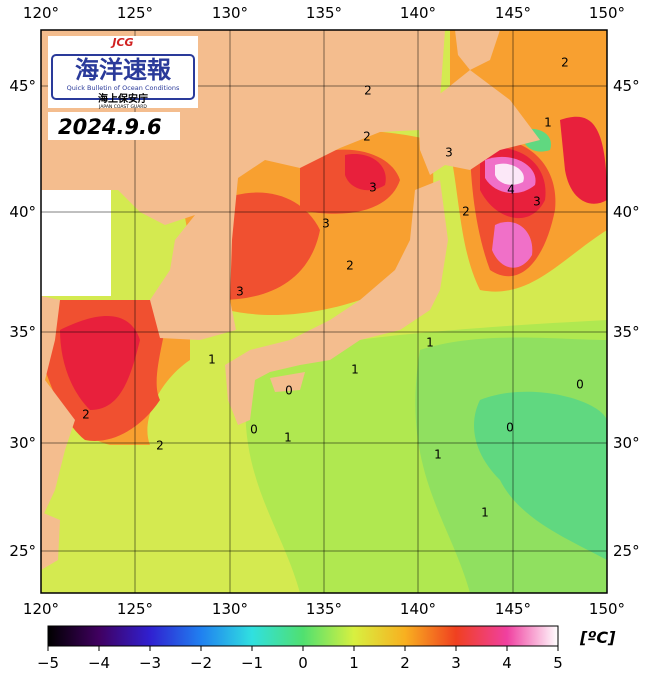 Image resolution: width=650 pixels, height=679 pixels. What do you see at coordinates (511, 190) in the screenshot?
I see `contour-label: 4` at bounding box center [511, 190].